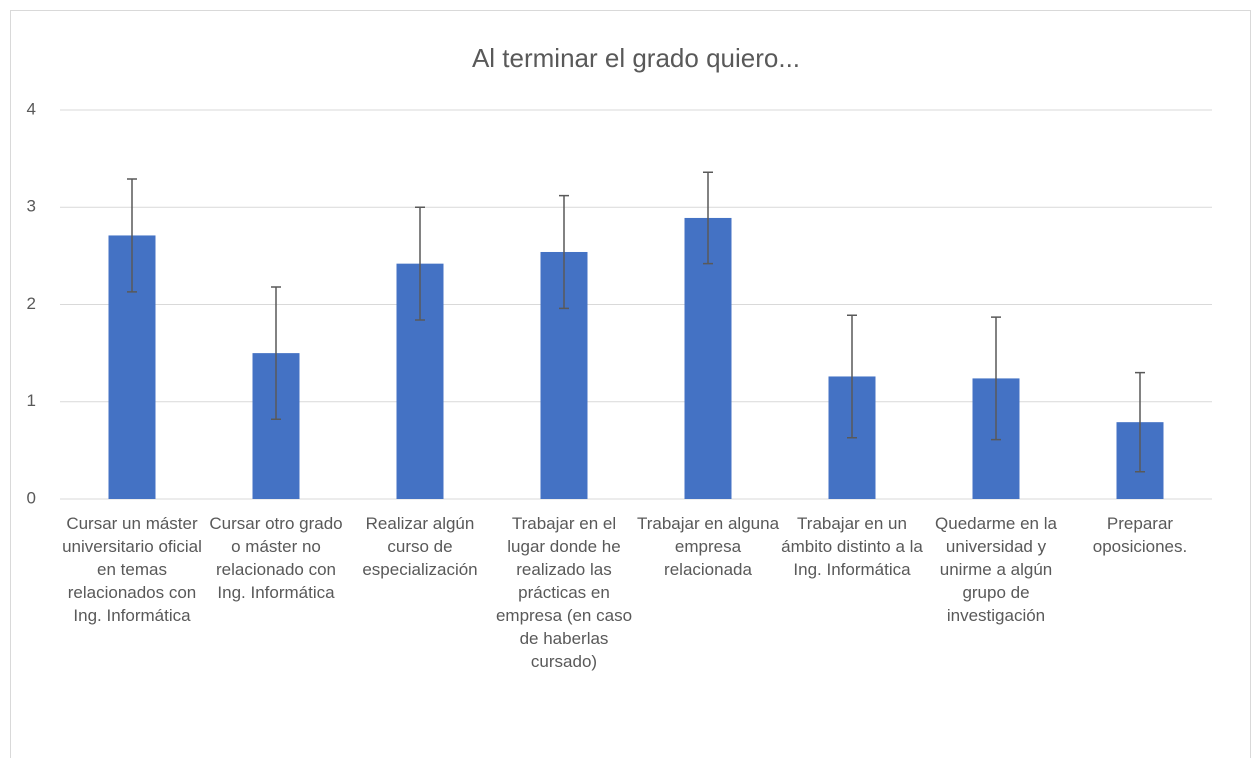 This screenshot has width=1253, height=758. Describe the element at coordinates (31, 303) in the screenshot. I see `y-tick-label: 2` at that location.